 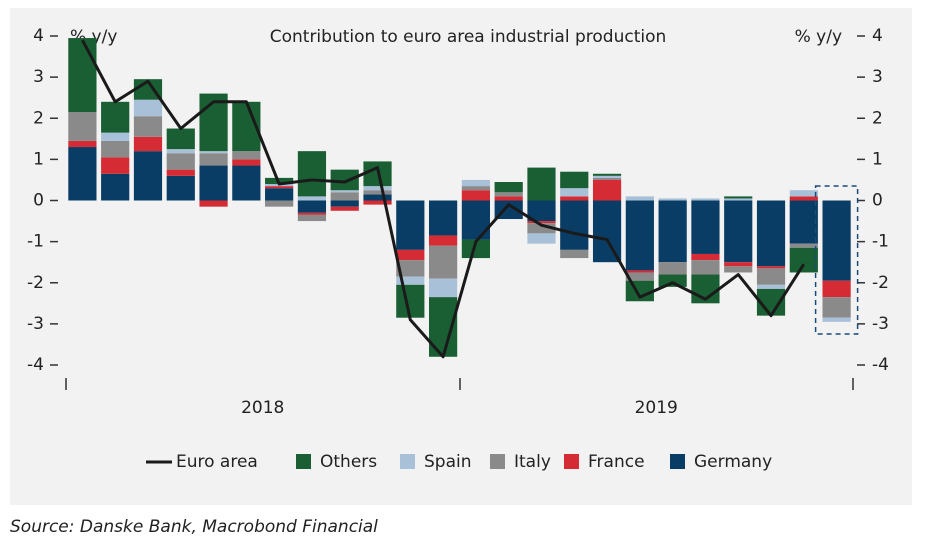 I want to click on y-tick-label: -2, so click(x=35, y=283).